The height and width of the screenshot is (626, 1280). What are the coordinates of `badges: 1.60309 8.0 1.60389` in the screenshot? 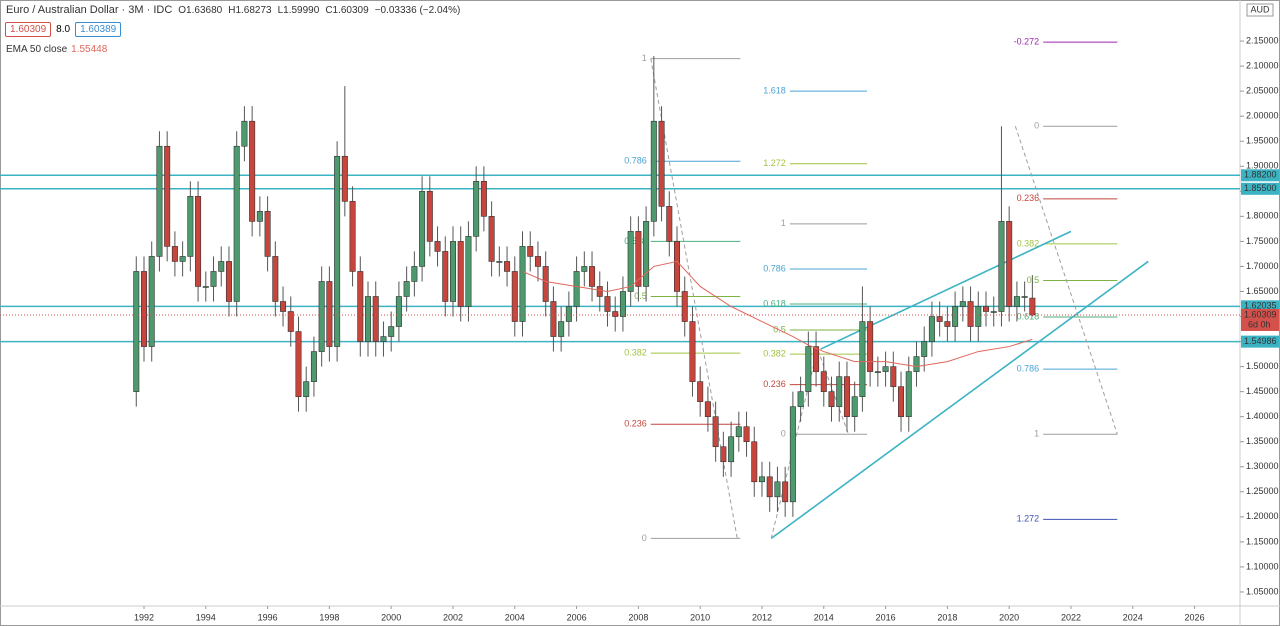 It's located at (63, 29).